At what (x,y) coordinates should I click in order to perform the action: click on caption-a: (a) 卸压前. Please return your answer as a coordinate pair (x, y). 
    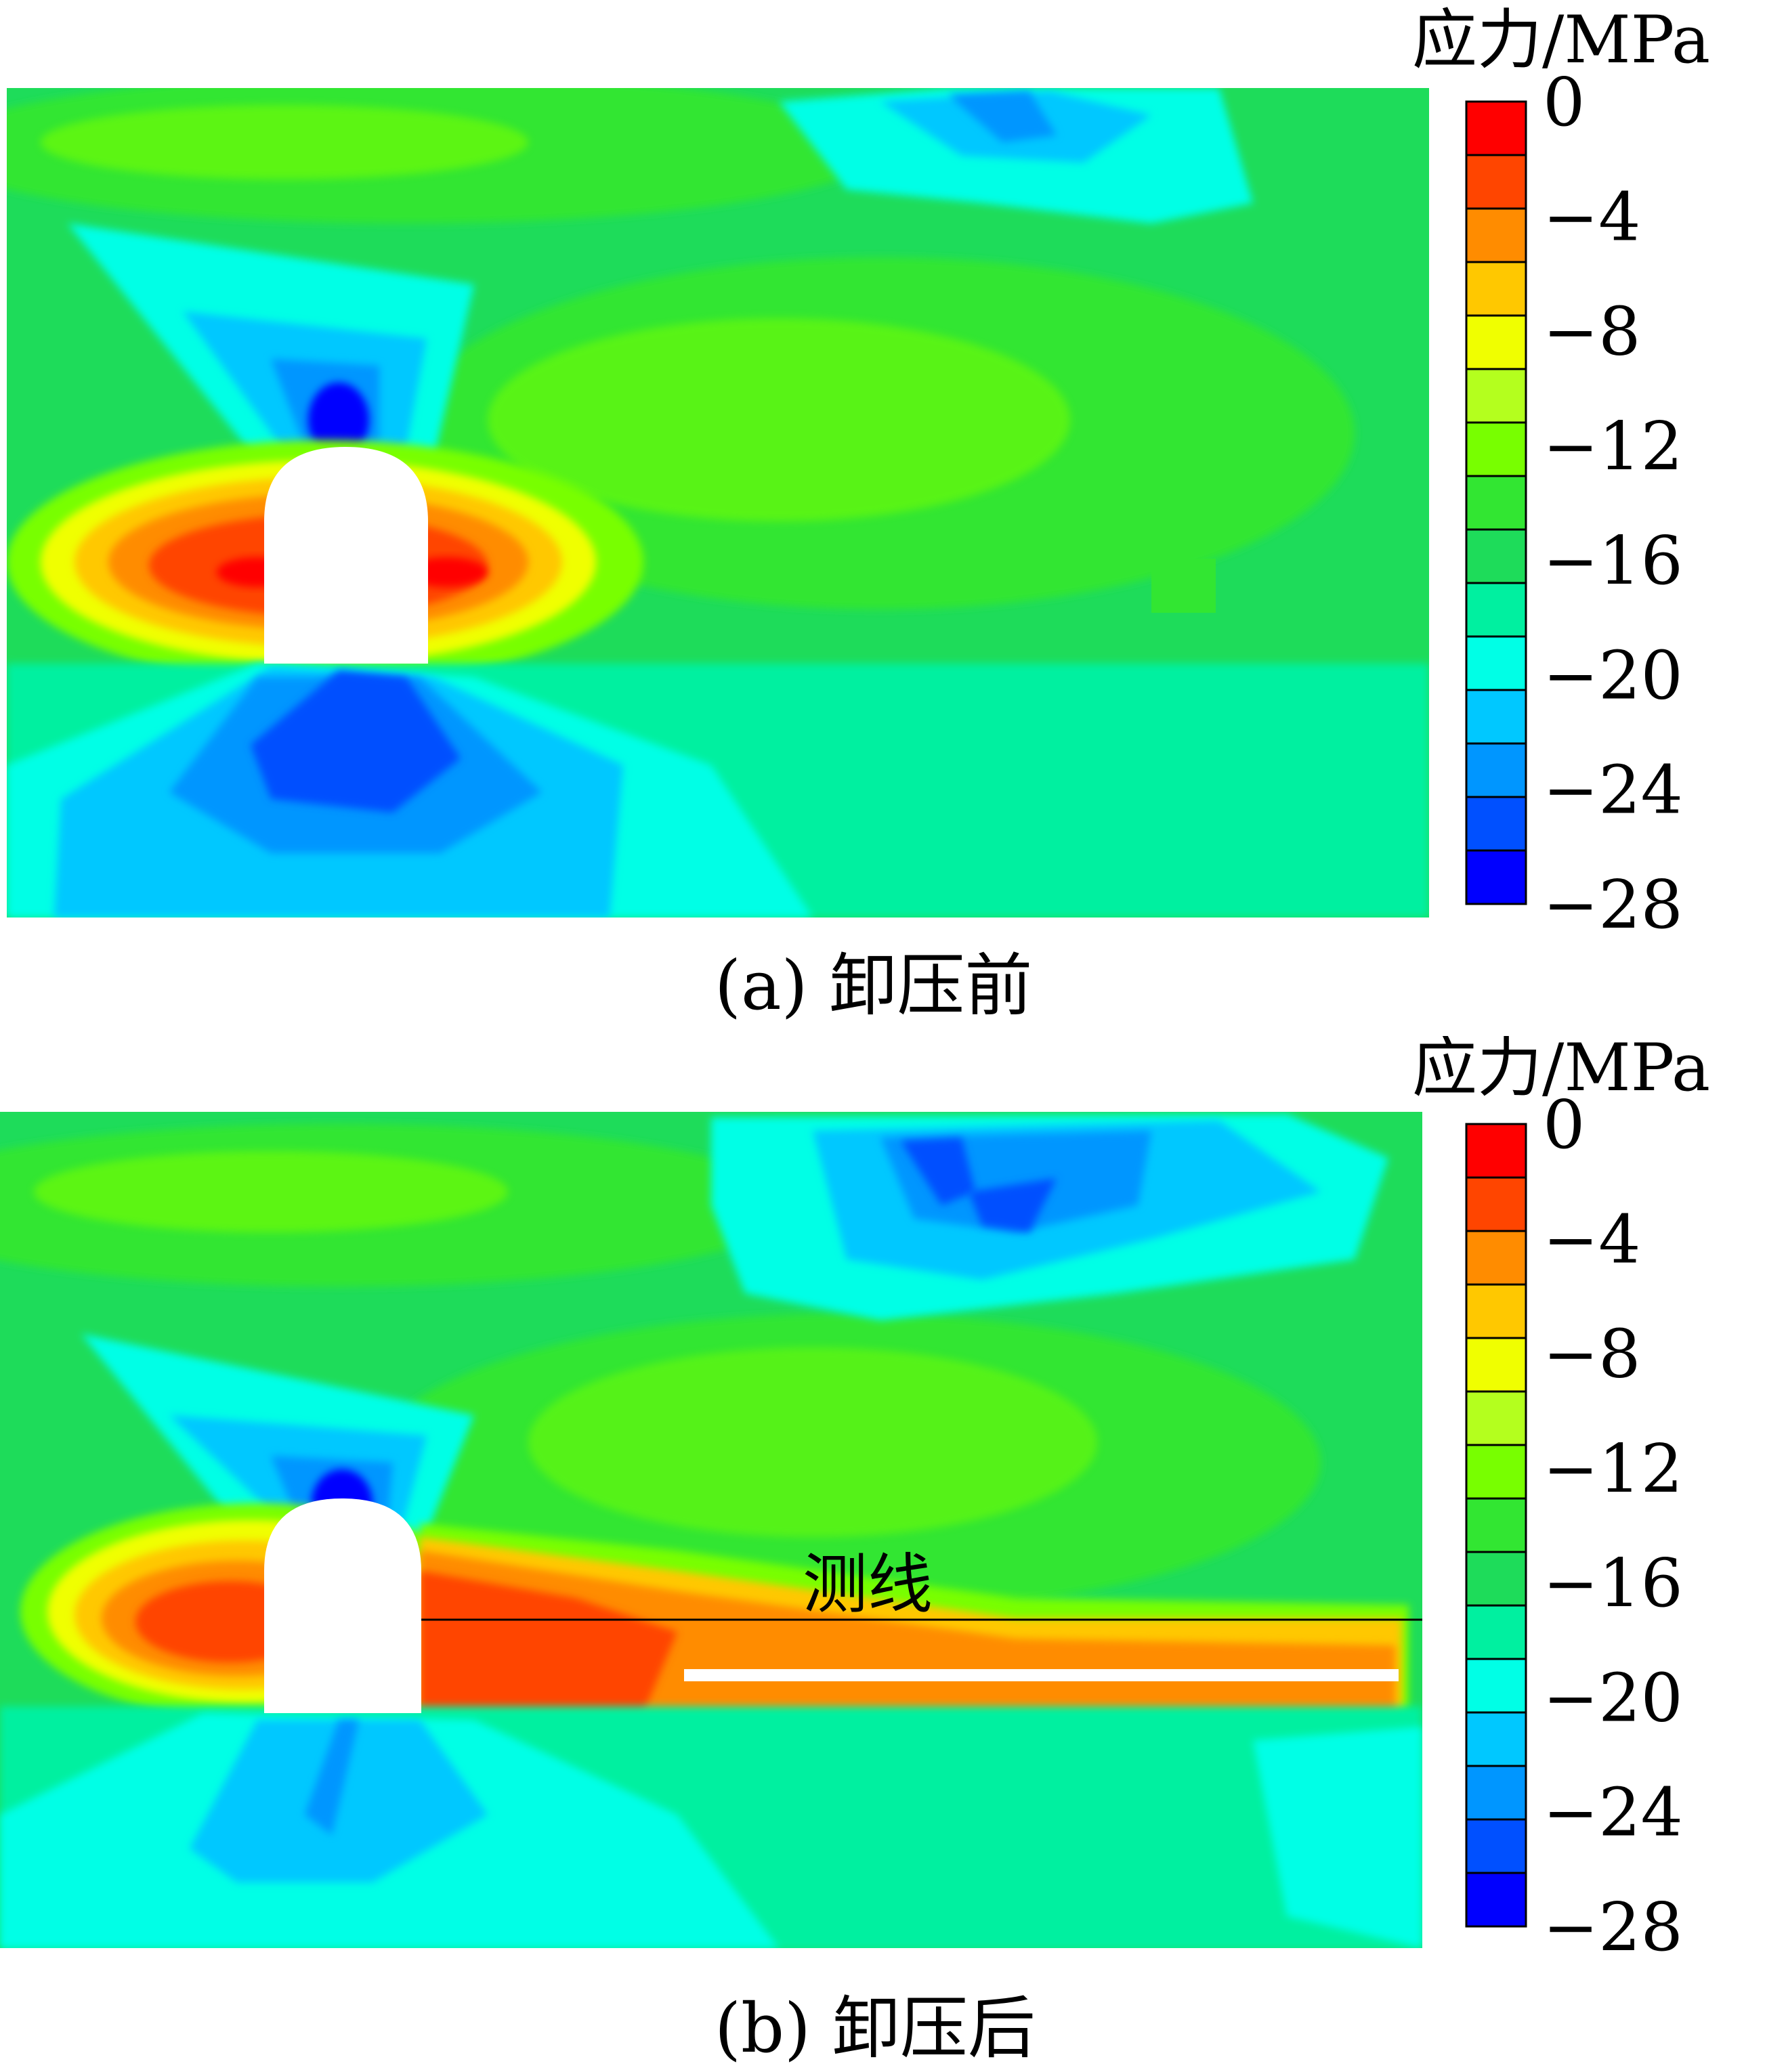
    Looking at the image, I should click on (873, 986).